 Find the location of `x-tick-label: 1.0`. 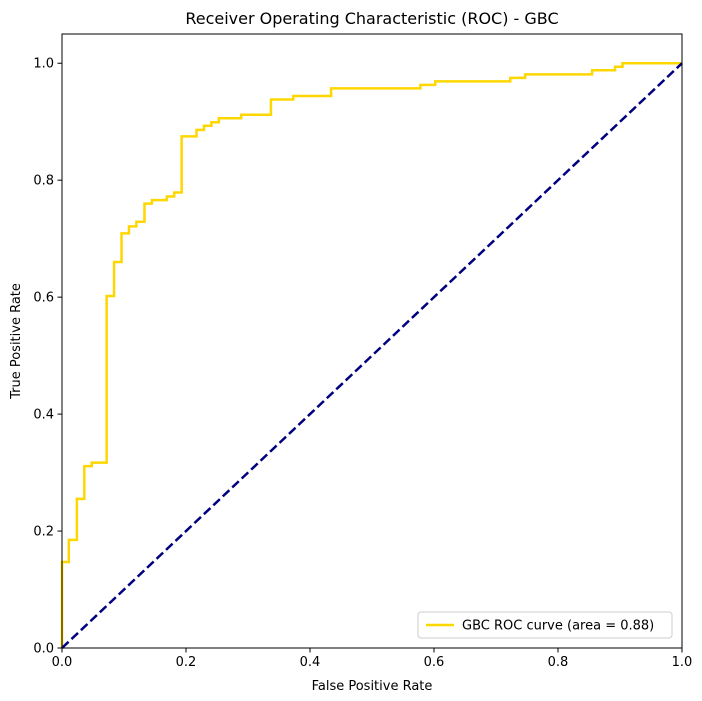

x-tick-label: 1.0 is located at coordinates (682, 662).